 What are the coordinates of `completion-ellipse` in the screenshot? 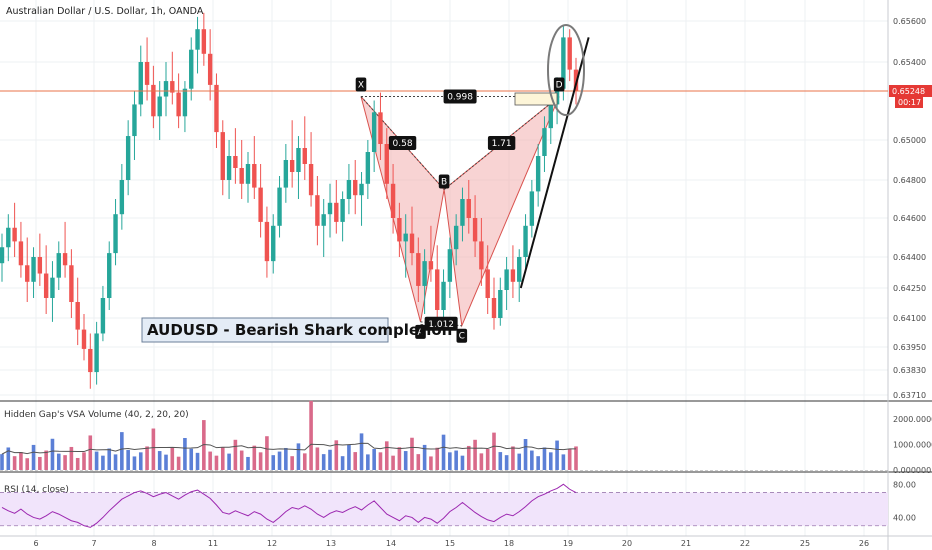 It's located at (566, 70).